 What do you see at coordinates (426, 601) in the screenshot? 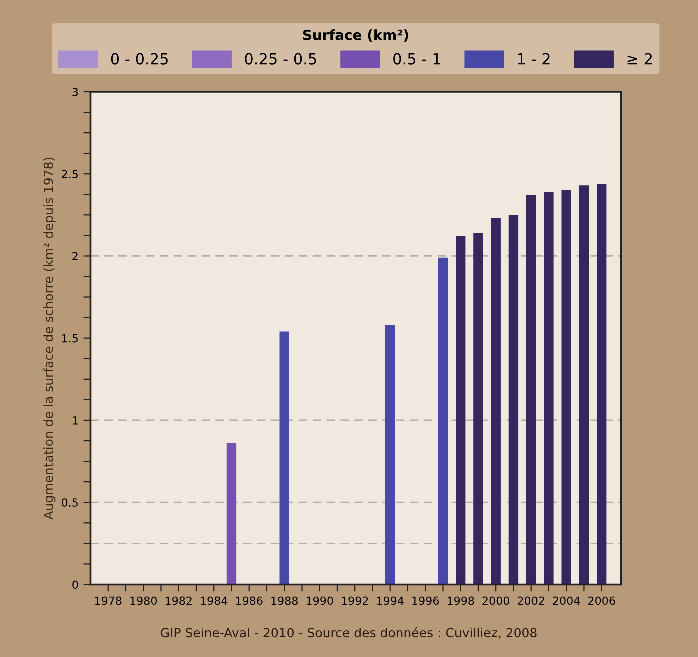
I see `x-tick-label: 1996` at bounding box center [426, 601].